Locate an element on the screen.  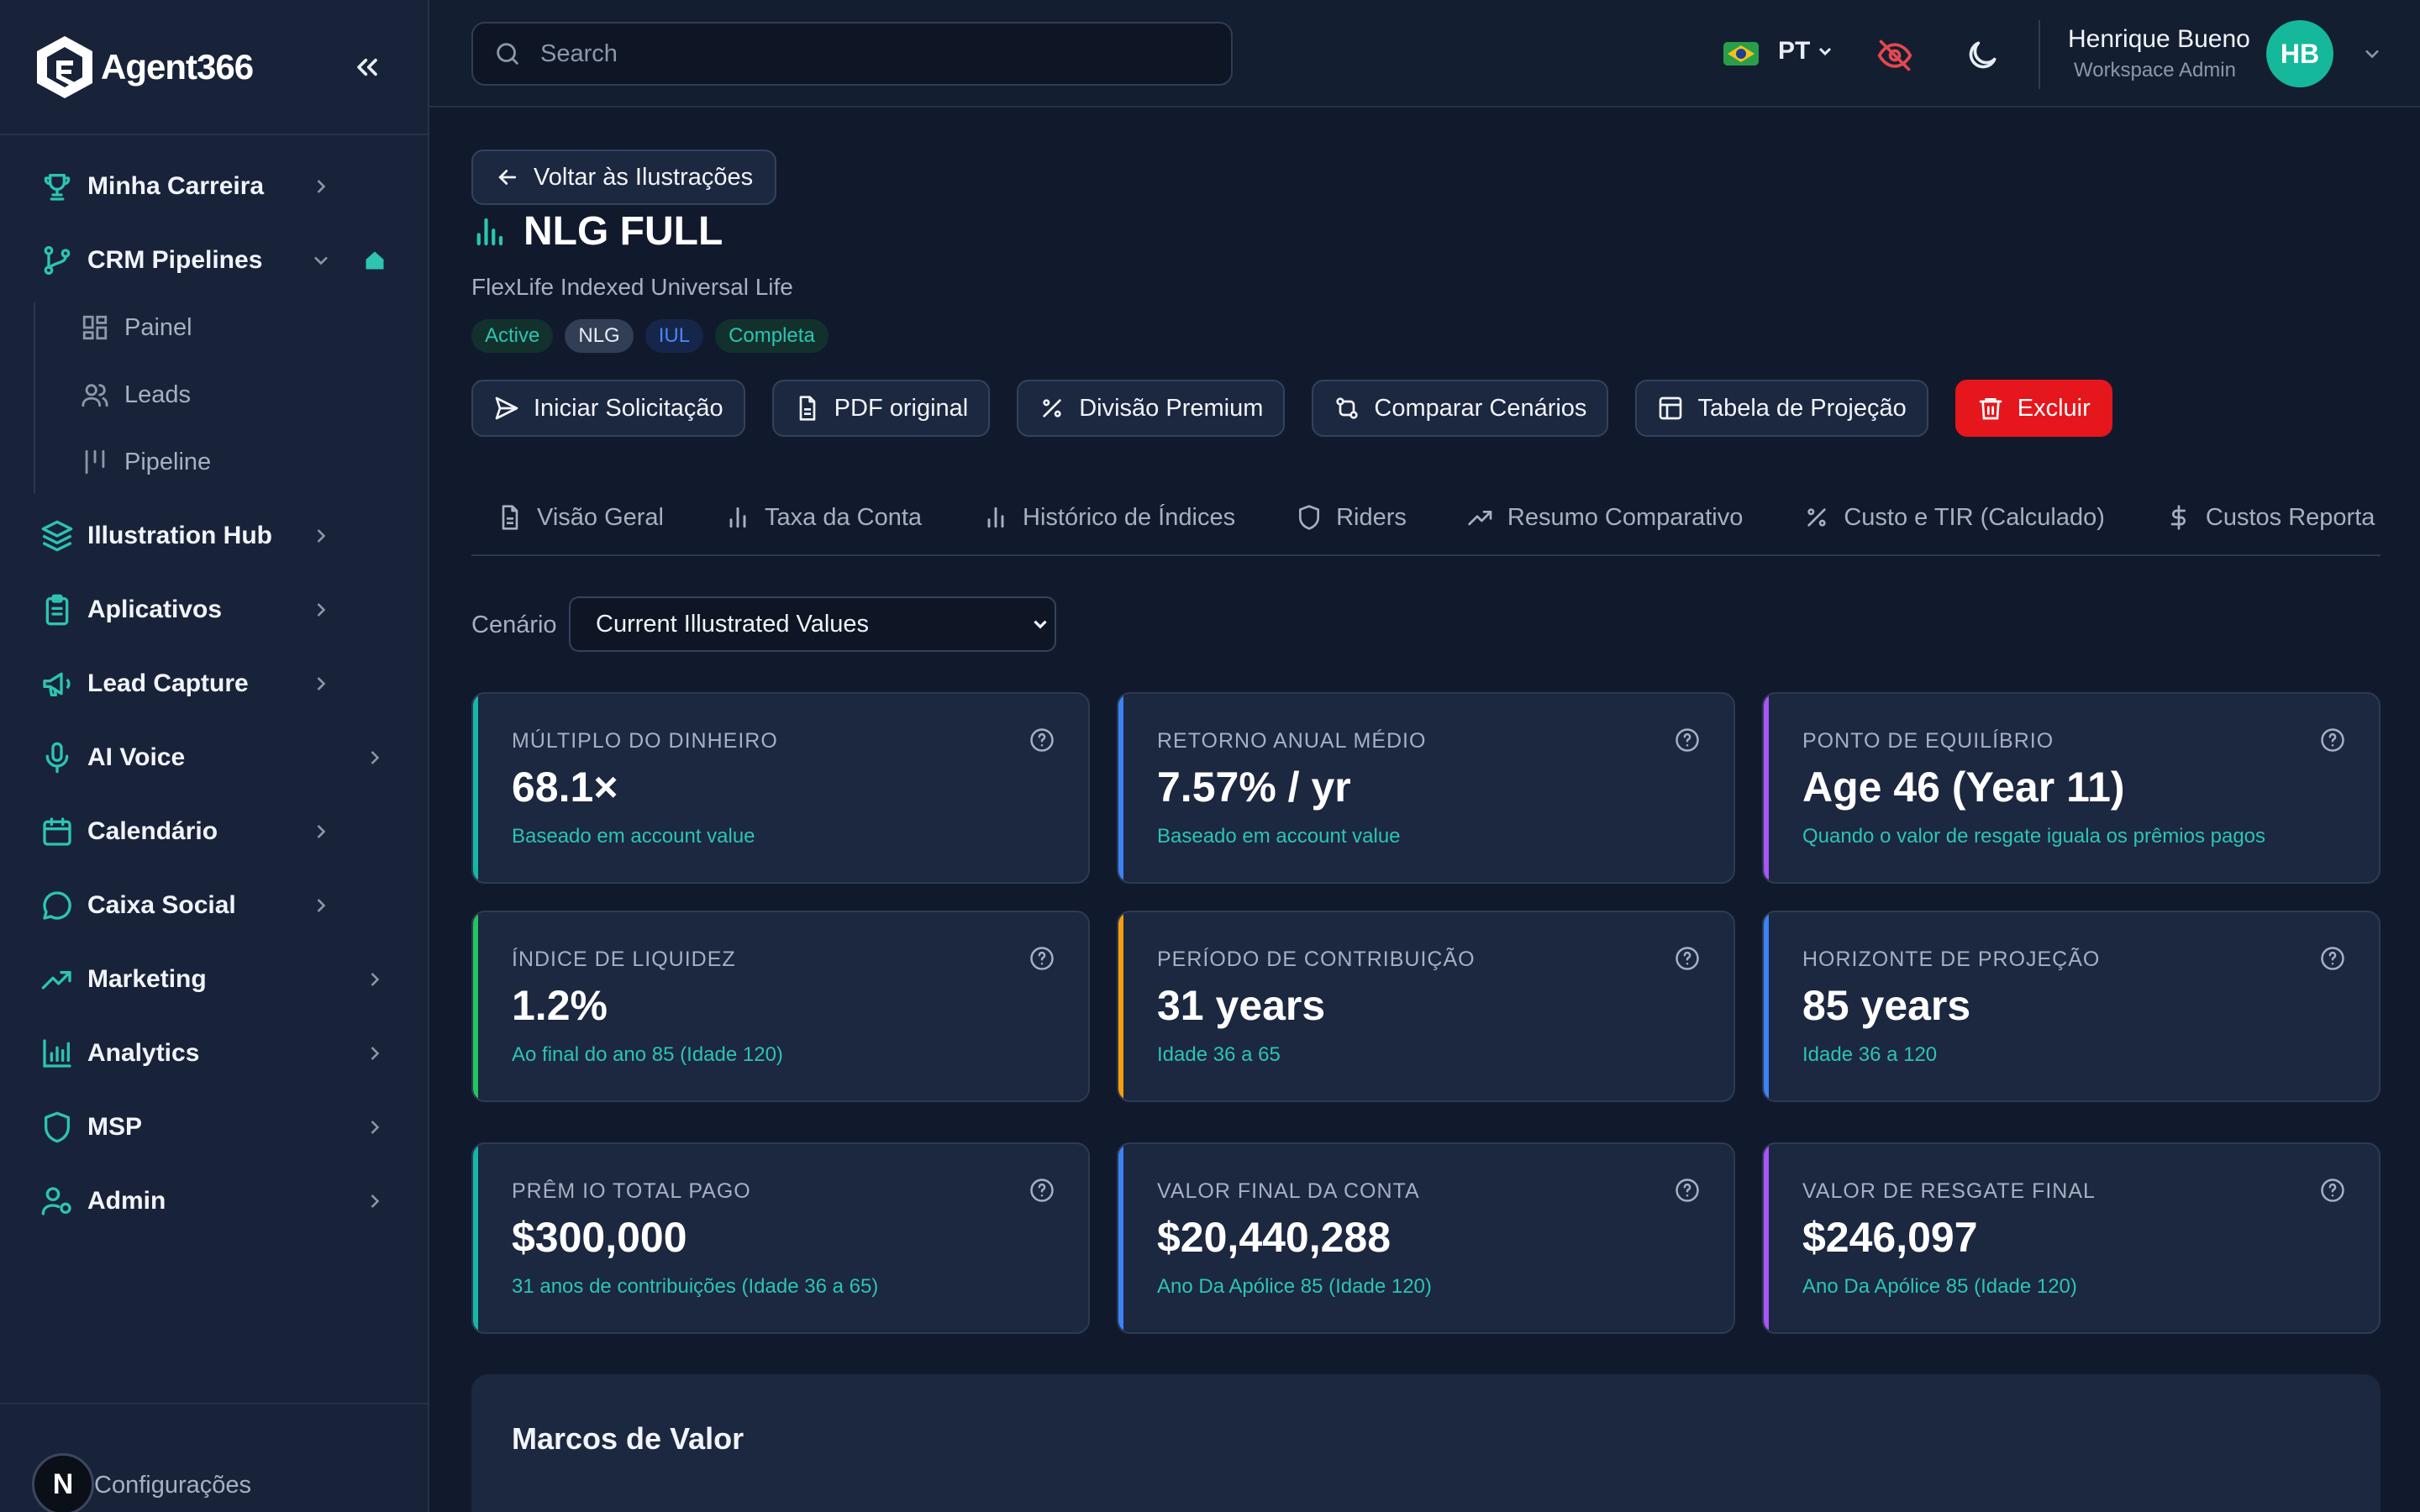
sidebar-item-label: Caixa Social is located at coordinates (161, 905).